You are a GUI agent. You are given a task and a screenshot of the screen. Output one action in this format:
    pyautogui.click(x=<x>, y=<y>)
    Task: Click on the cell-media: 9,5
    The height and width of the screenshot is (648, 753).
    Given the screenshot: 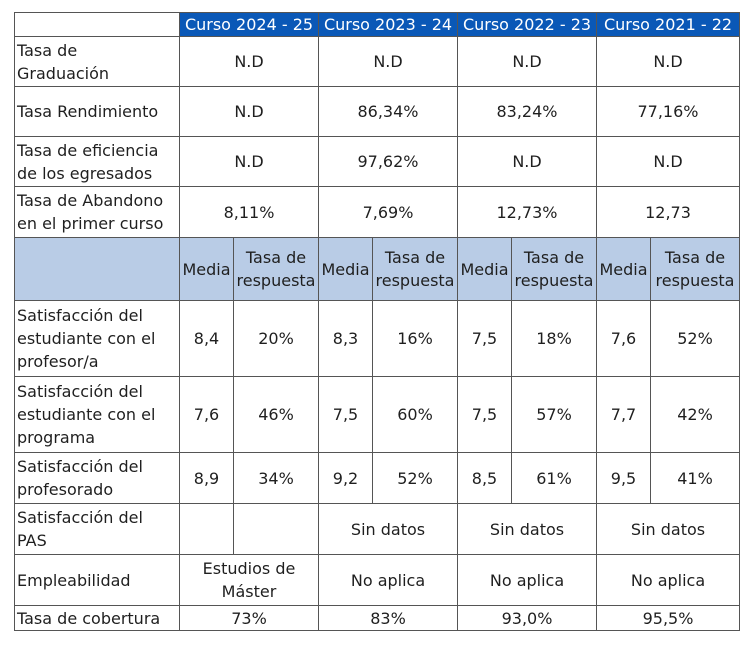 What is the action you would take?
    pyautogui.click(x=623, y=478)
    